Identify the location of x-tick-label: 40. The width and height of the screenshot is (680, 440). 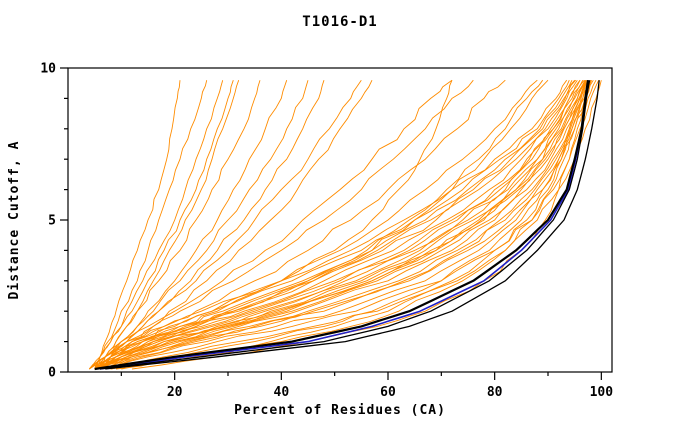
(282, 392).